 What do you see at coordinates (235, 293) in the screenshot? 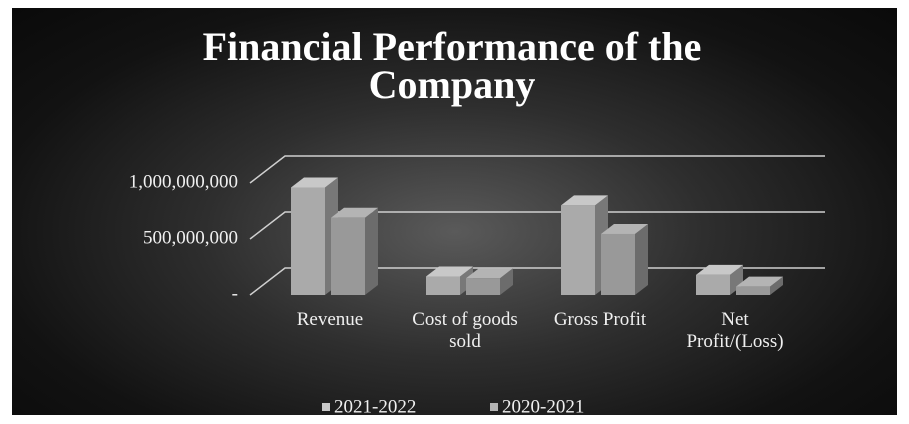
I see `y-tick-label: -` at bounding box center [235, 293].